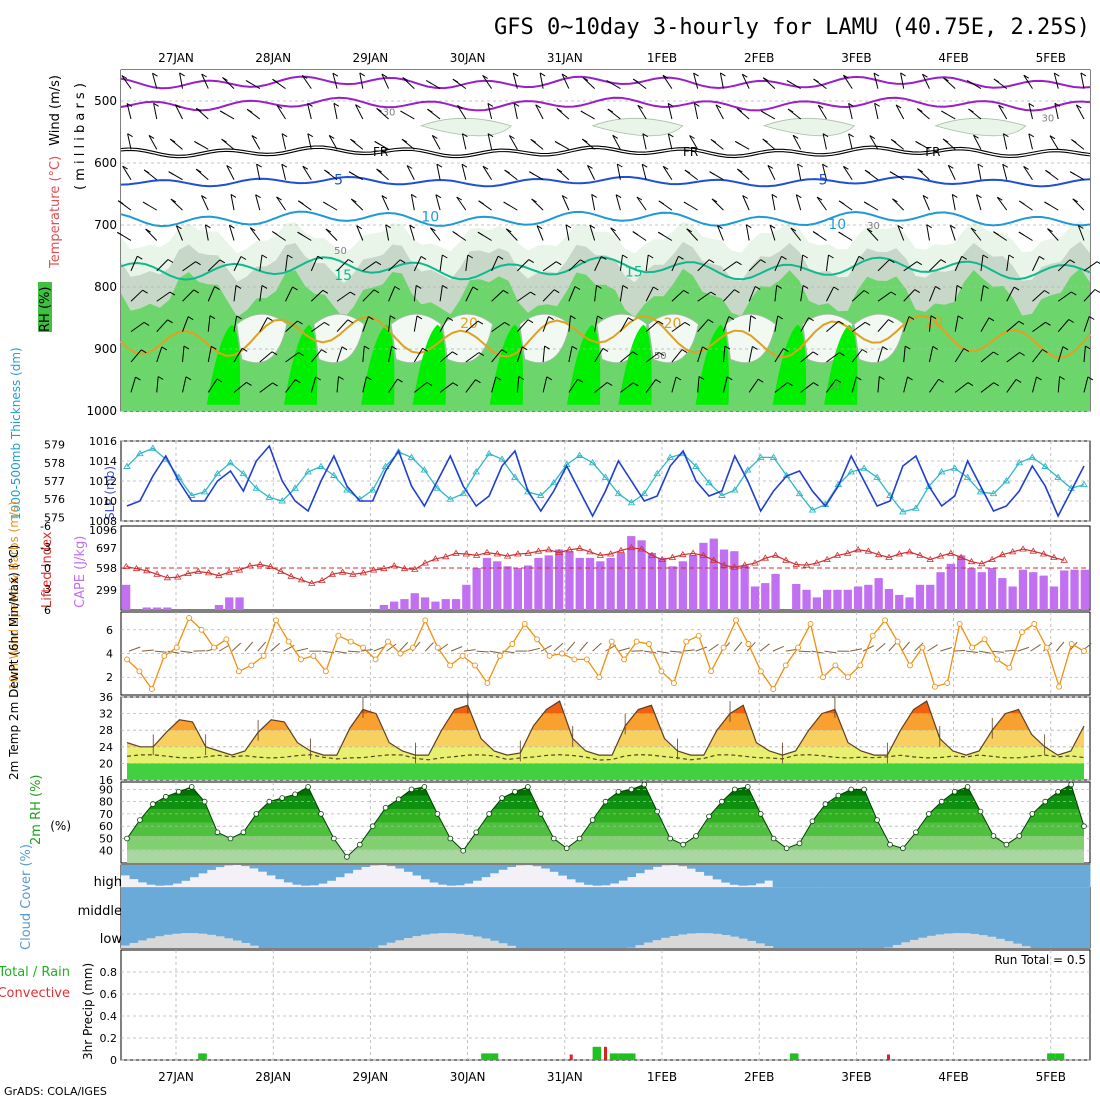 The height and width of the screenshot is (1100, 1100). What do you see at coordinates (622, 1056) in the screenshot?
I see `precip-bar` at bounding box center [622, 1056].